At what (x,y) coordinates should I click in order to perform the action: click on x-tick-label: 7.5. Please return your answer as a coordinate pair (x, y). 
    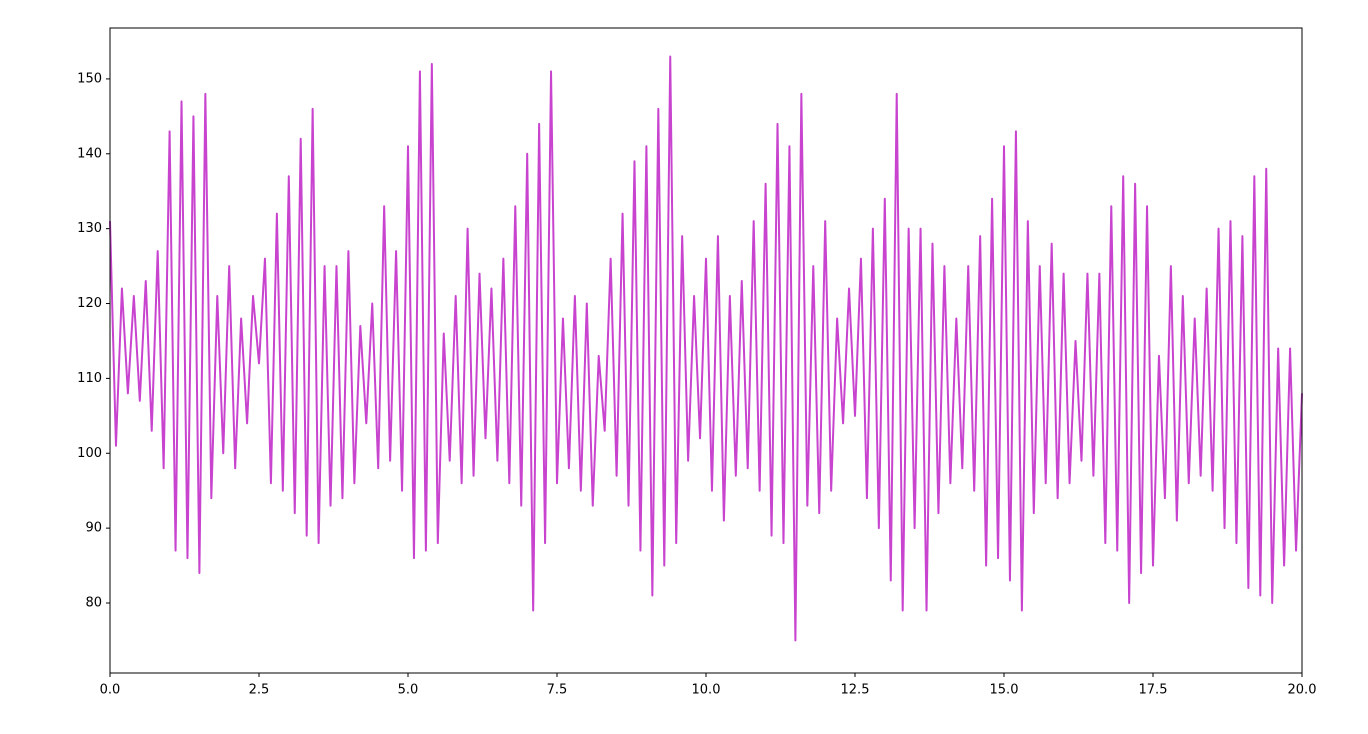
    Looking at the image, I should click on (557, 690).